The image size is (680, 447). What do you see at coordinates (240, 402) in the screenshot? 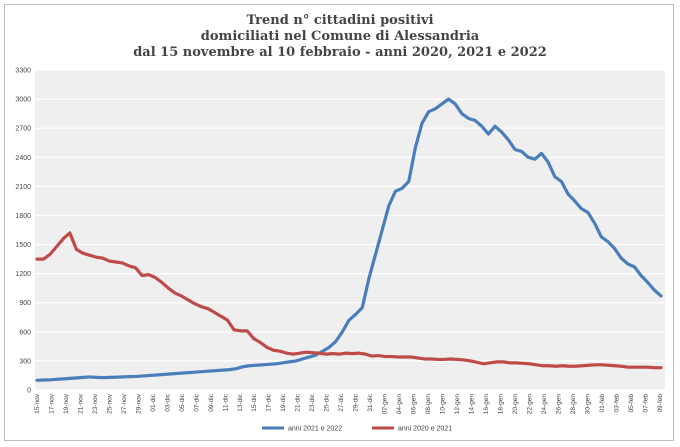
I see `x-tick: 13-dic` at bounding box center [240, 402].